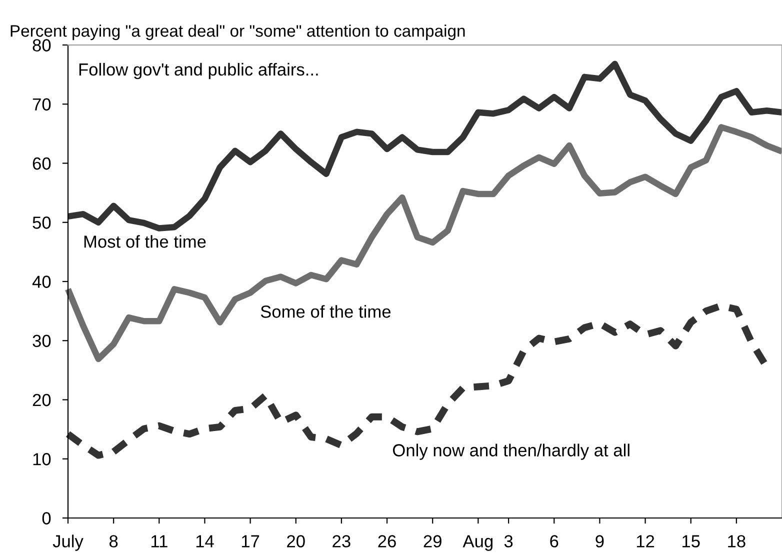 The width and height of the screenshot is (782, 560). I want to click on x-tick-label: 3, so click(508, 541).